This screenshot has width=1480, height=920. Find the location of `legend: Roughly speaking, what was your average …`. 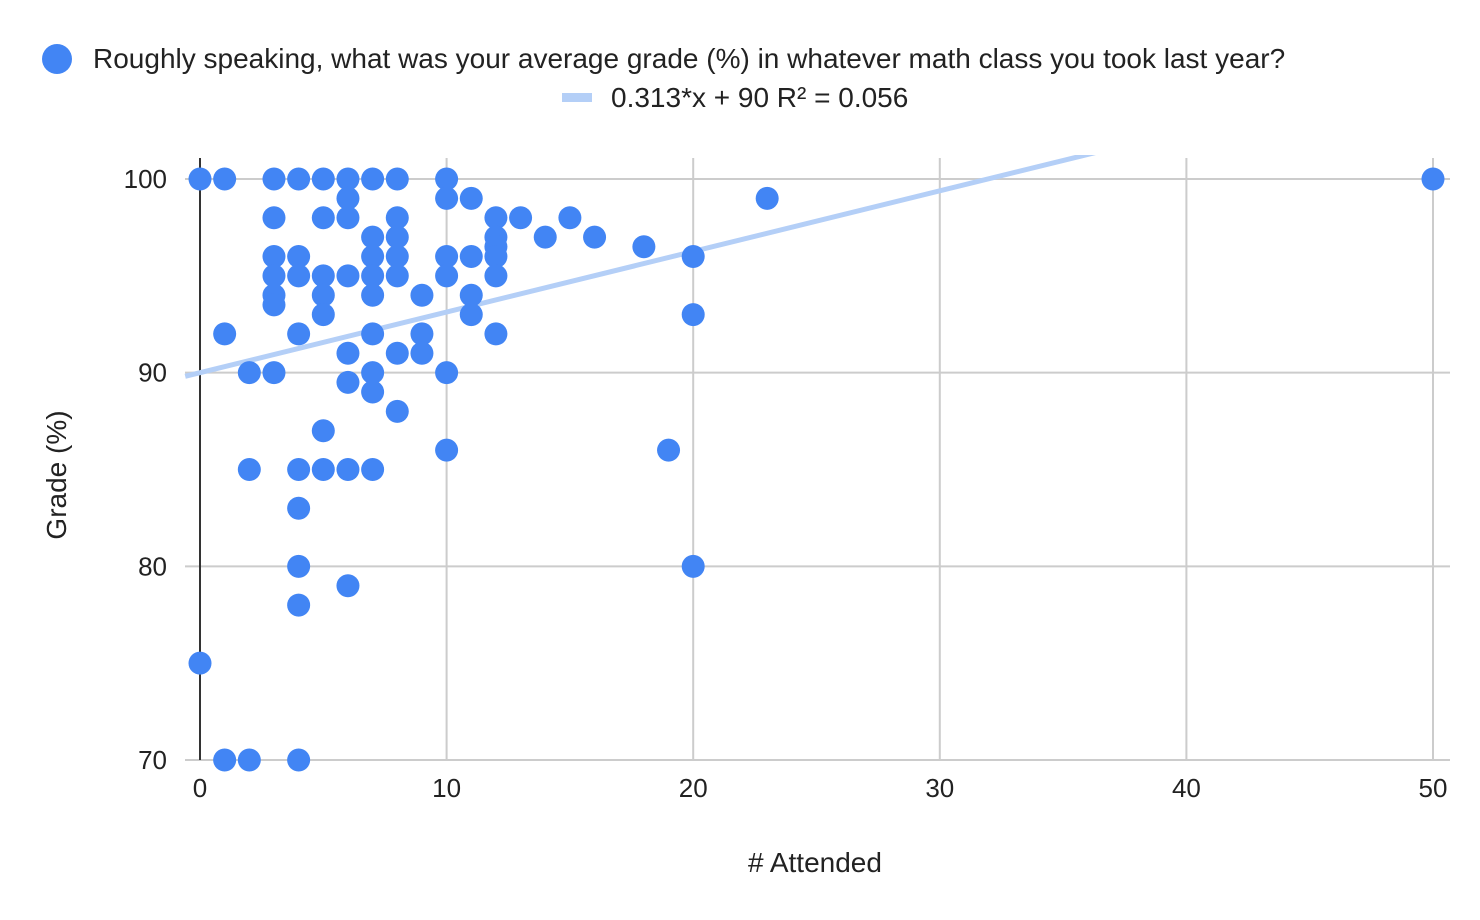

legend: Roughly speaking, what was your average … is located at coordinates (663, 78).